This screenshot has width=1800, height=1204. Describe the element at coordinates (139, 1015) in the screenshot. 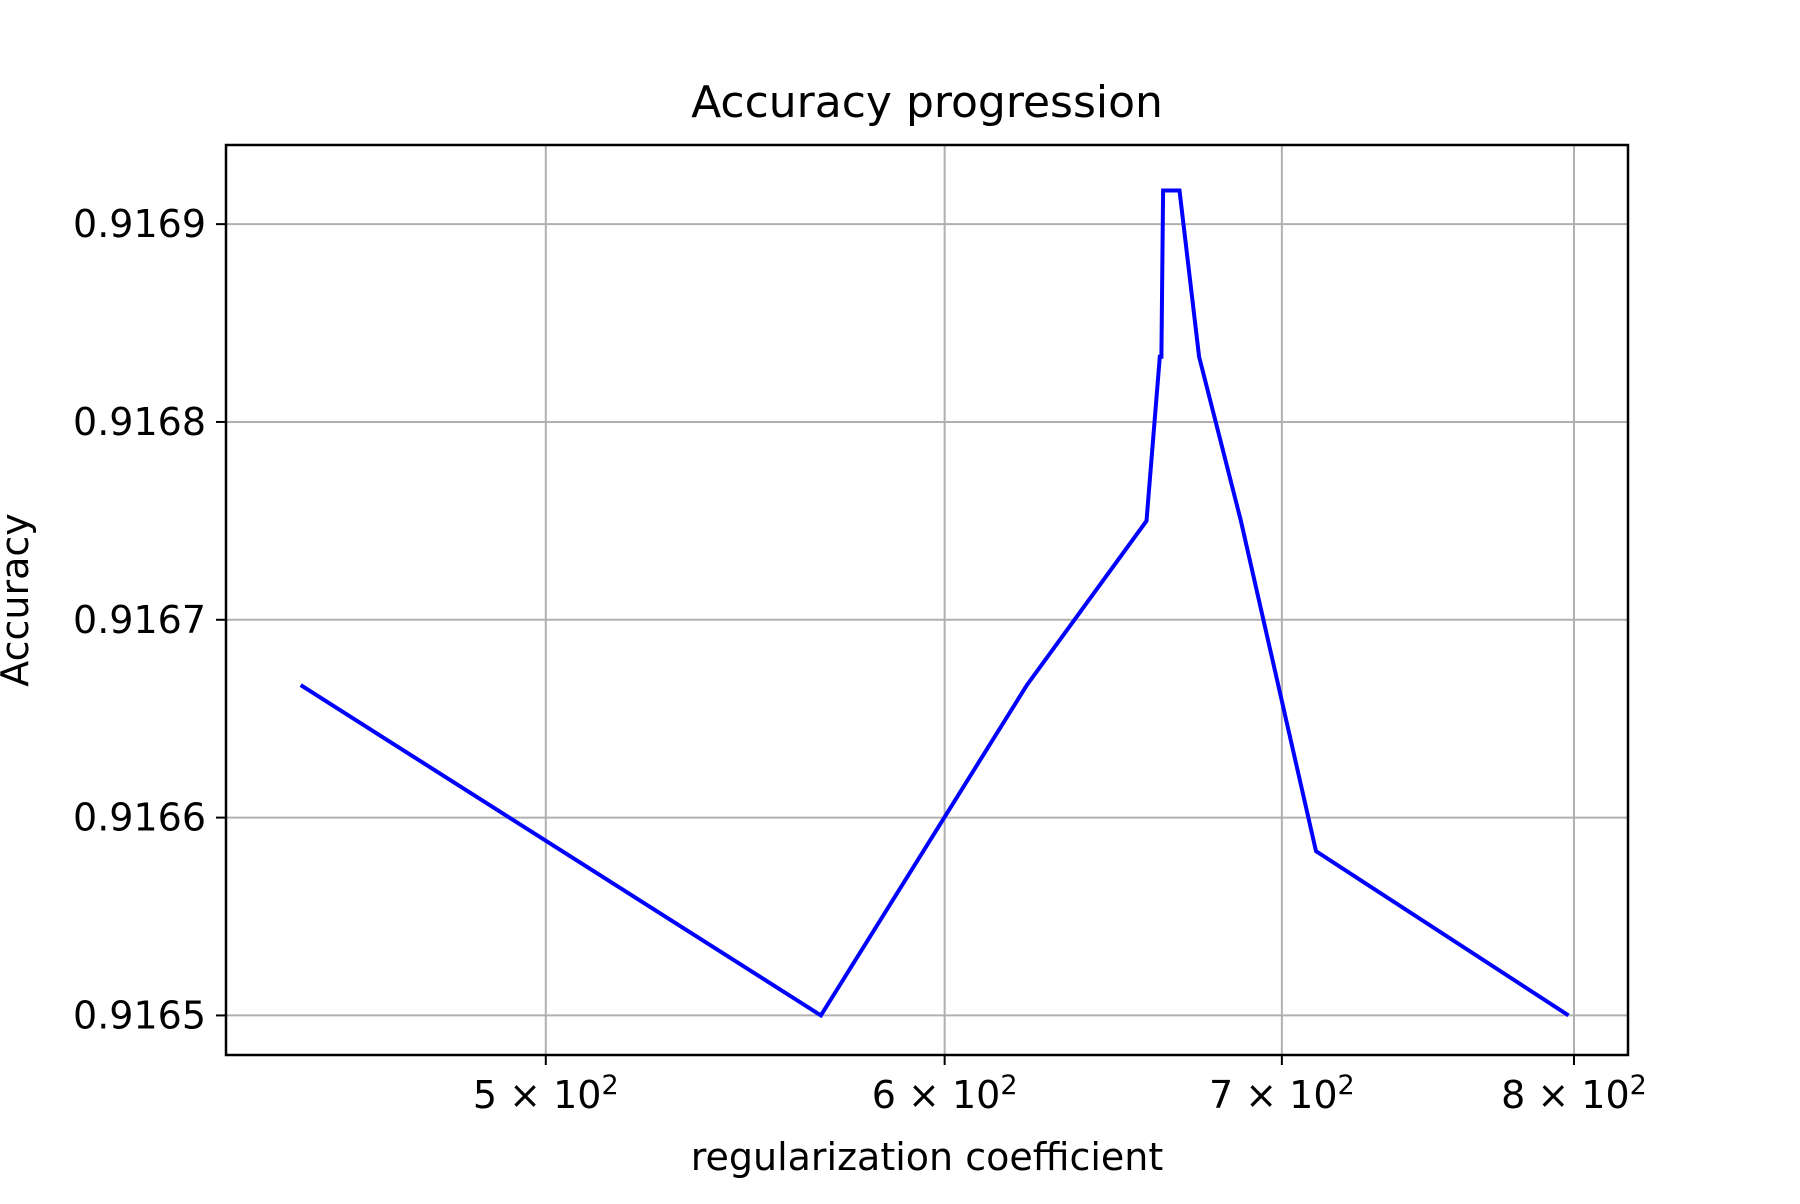

I see `y-tick-label-0: 0.9165` at that location.